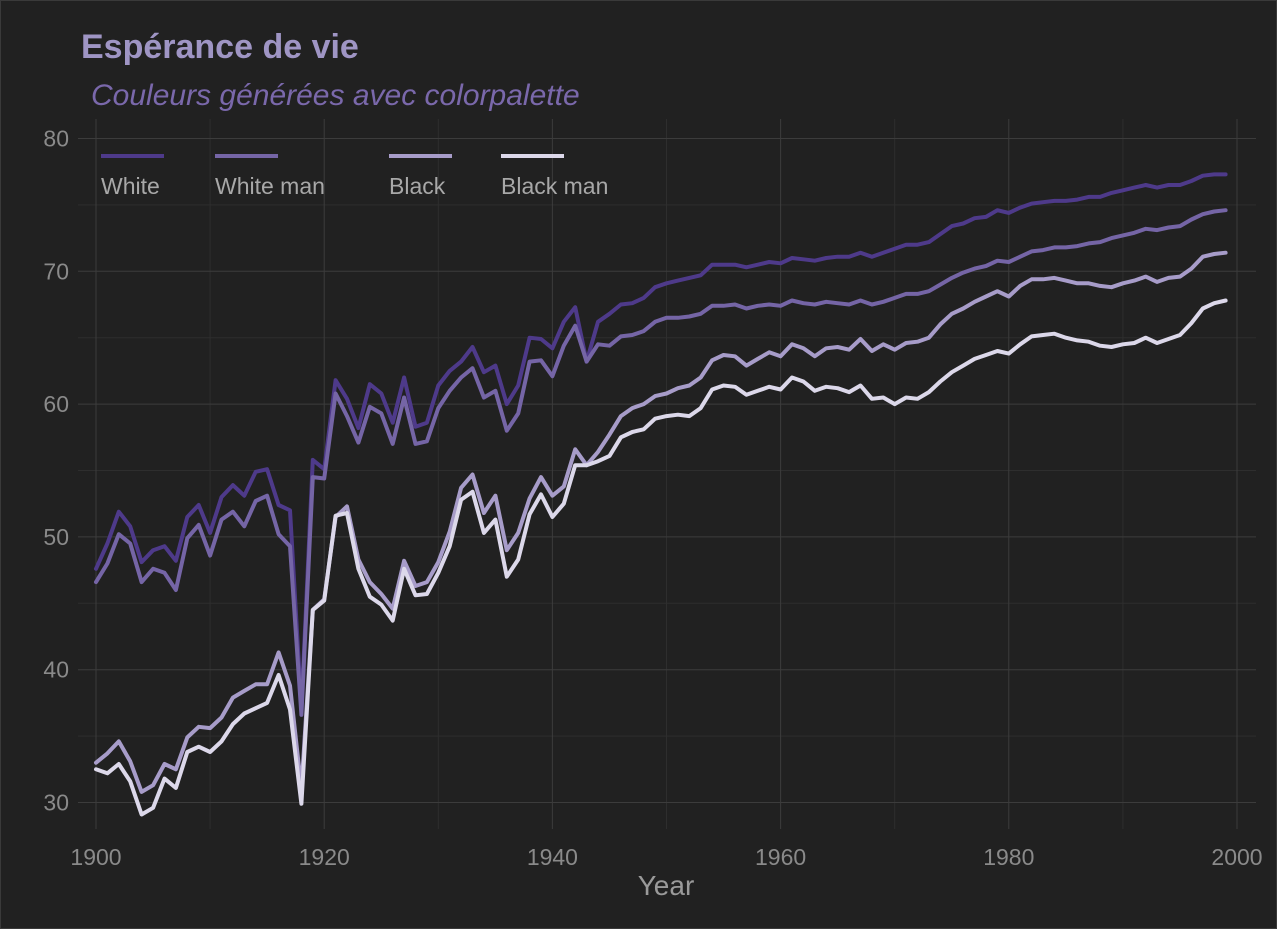 Image resolution: width=1277 pixels, height=929 pixels. Describe the element at coordinates (780, 857) in the screenshot. I see `x-tick-label: 1960` at that location.